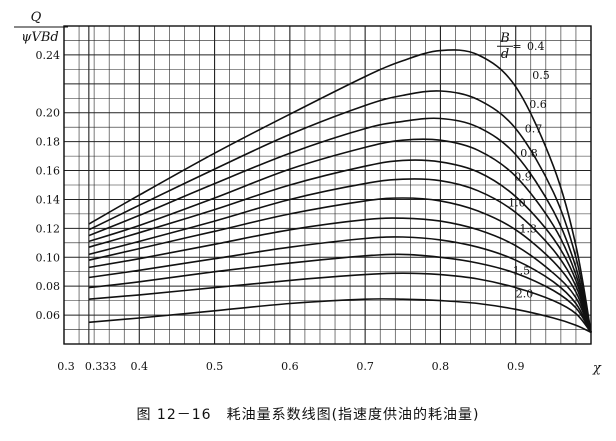  Describe the element at coordinates (538, 104) in the screenshot. I see `curve-label: 0.6` at that location.